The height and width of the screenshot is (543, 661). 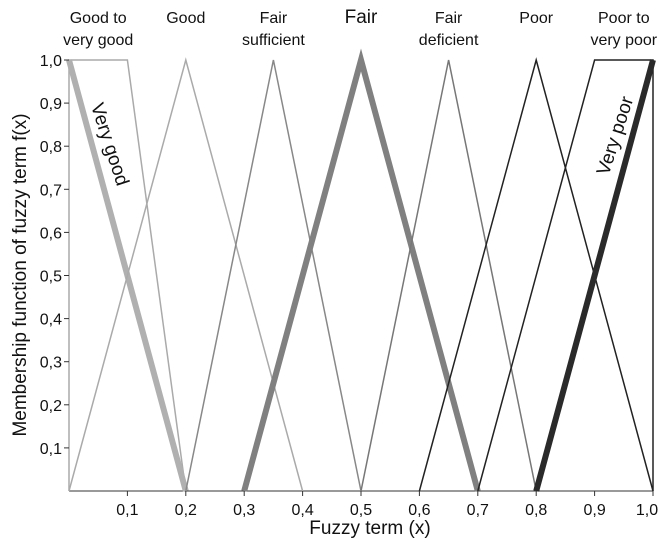 I want to click on x-tick-label: 0,5, so click(x=361, y=510).